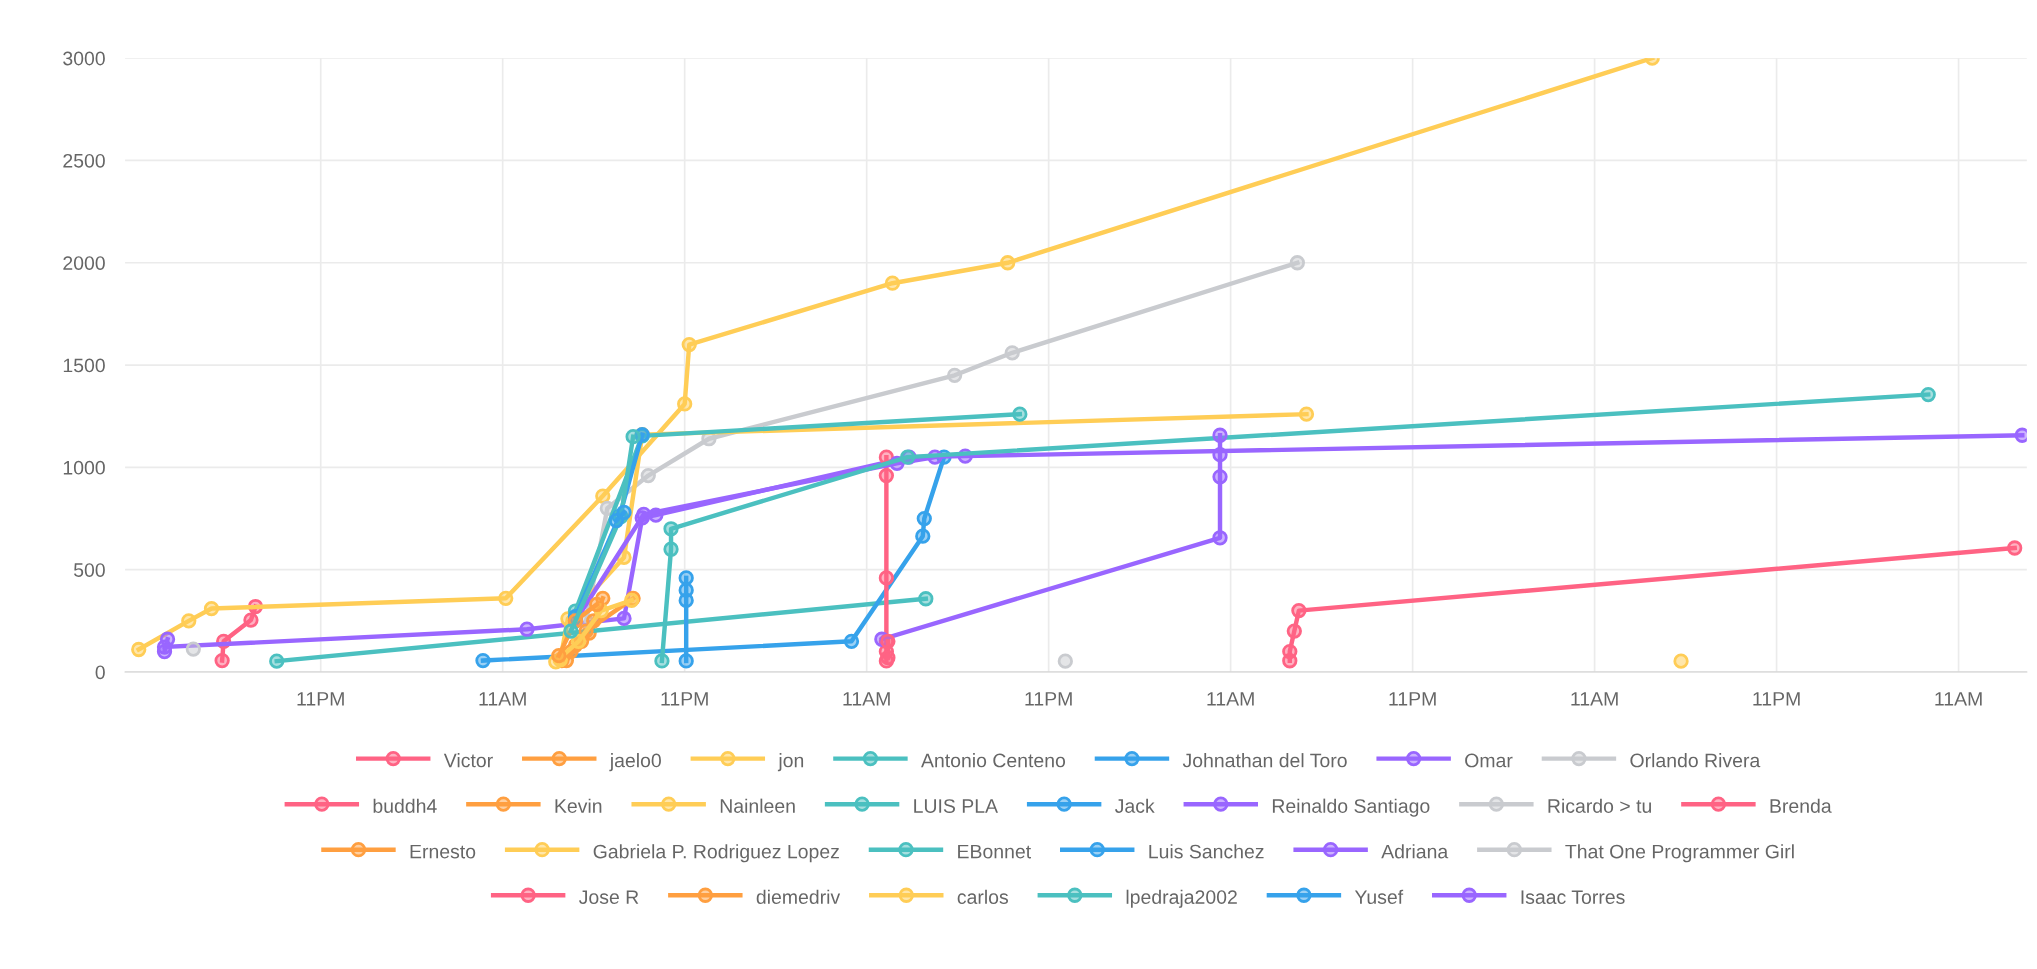 The image size is (2037, 969). I want to click on legend-label: Nainleen, so click(757, 805).